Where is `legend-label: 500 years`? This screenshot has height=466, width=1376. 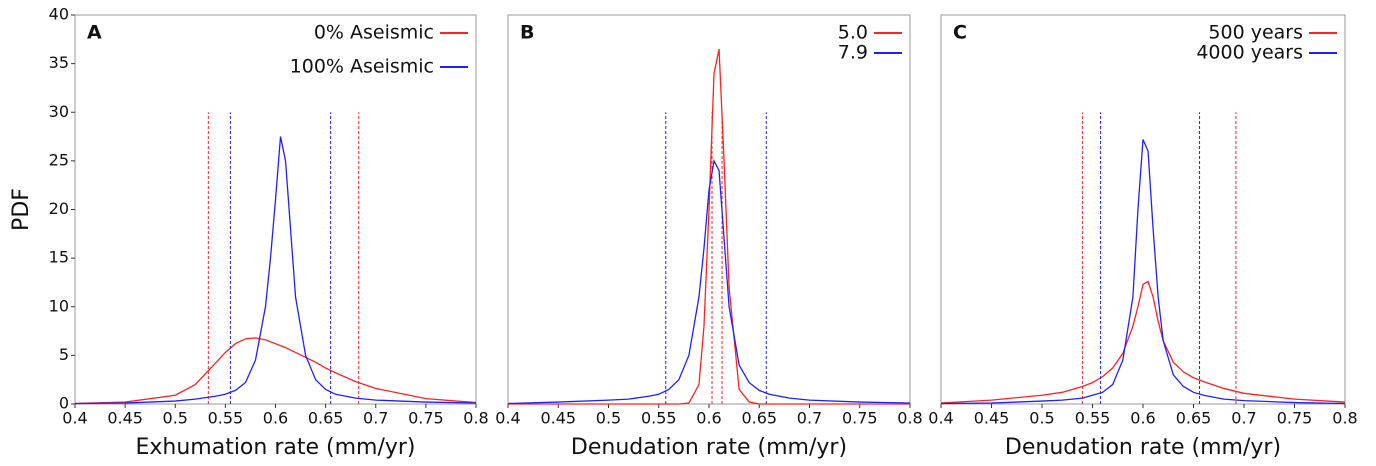 legend-label: 500 years is located at coordinates (1255, 33).